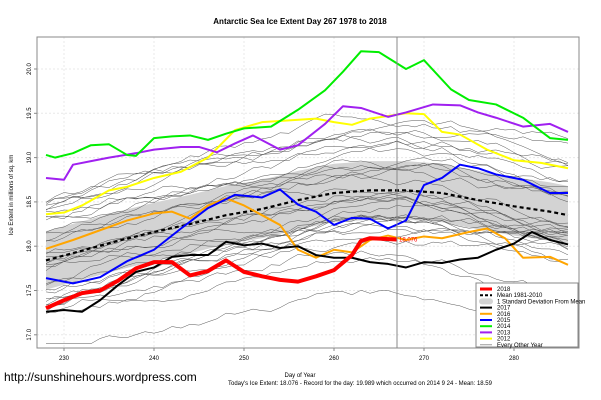  I want to click on end-value-label: 18.076, so click(408, 240).